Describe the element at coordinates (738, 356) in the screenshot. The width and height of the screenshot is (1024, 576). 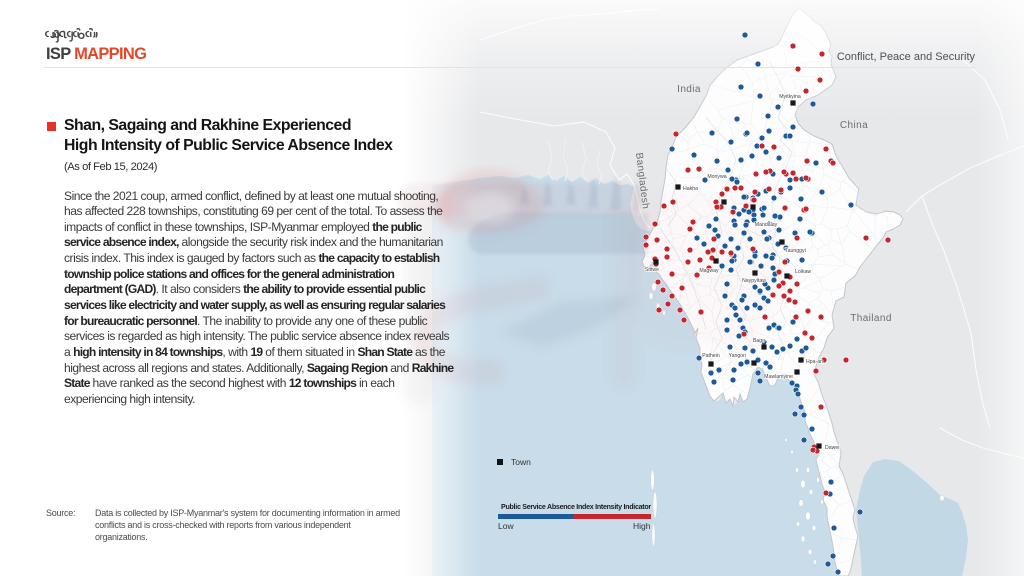
I see `svg-text: Yangon` at that location.